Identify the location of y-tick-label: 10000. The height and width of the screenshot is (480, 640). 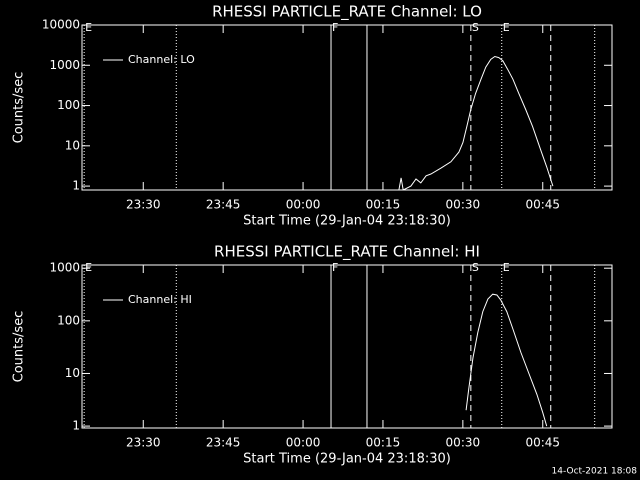
(61, 25).